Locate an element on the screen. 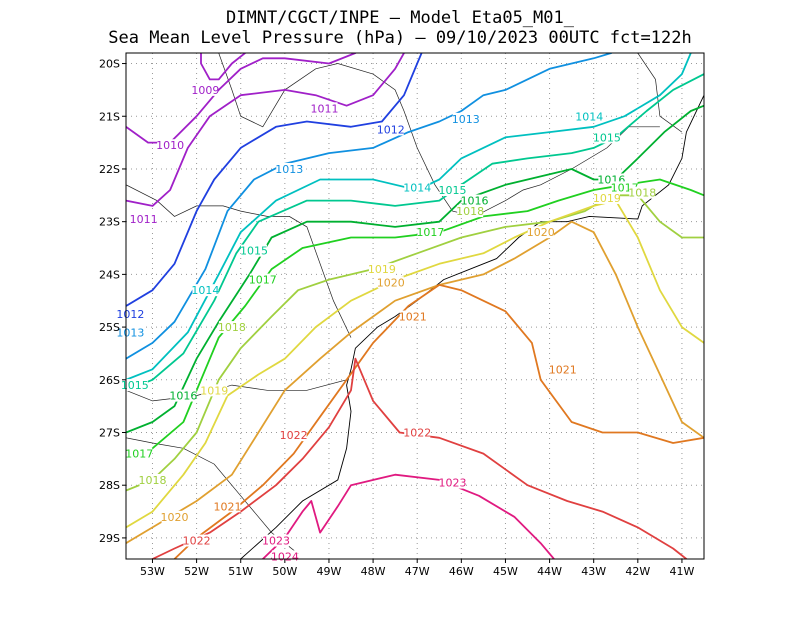  lon-tick-label: 47W is located at coordinates (417, 571).